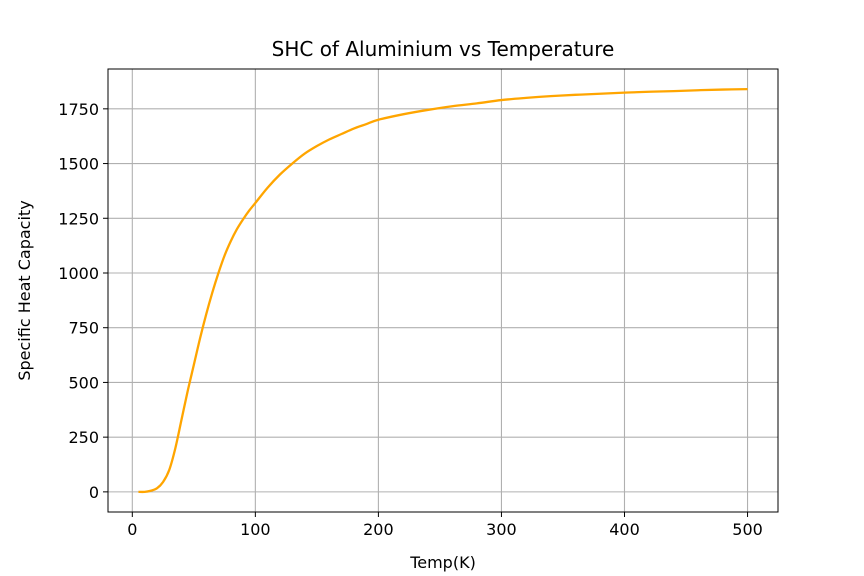  I want to click on y-tick-label: 250, so click(83, 437).